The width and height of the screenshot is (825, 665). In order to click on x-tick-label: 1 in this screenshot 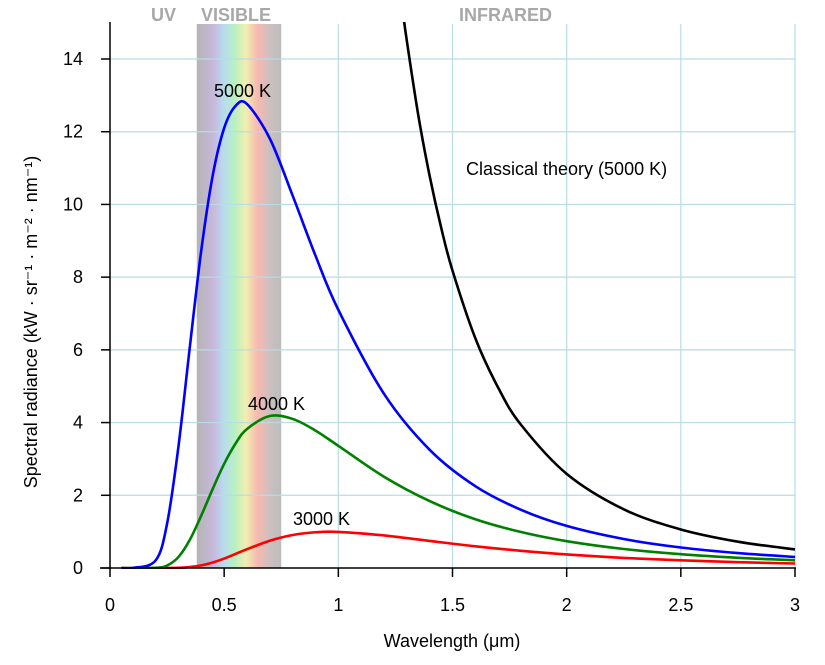, I will do `click(338, 605)`.